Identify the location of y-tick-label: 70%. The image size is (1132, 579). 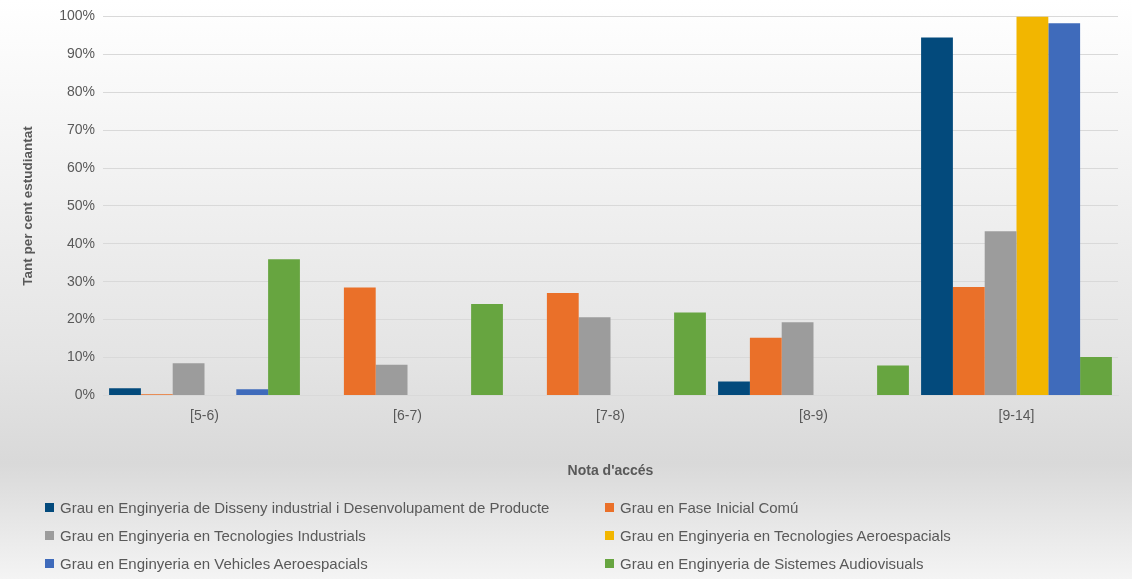
(81, 128).